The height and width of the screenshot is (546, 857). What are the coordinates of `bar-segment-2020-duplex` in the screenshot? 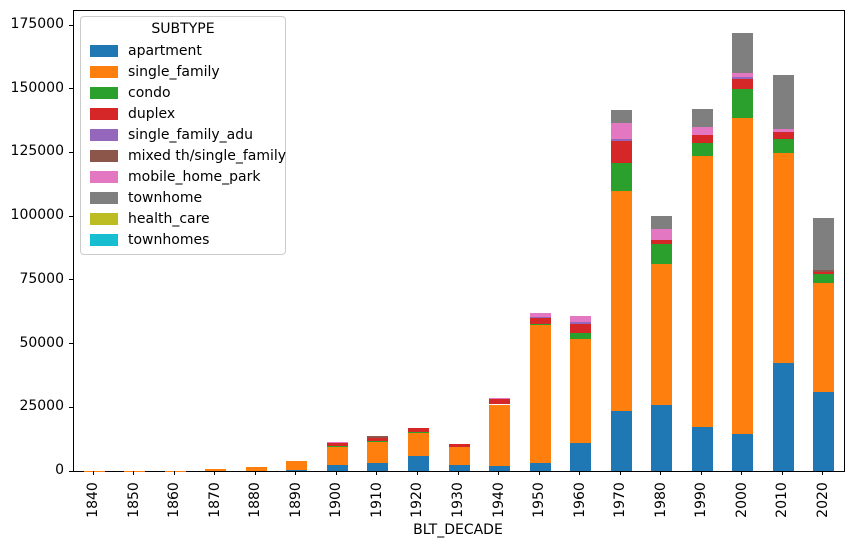 It's located at (824, 273).